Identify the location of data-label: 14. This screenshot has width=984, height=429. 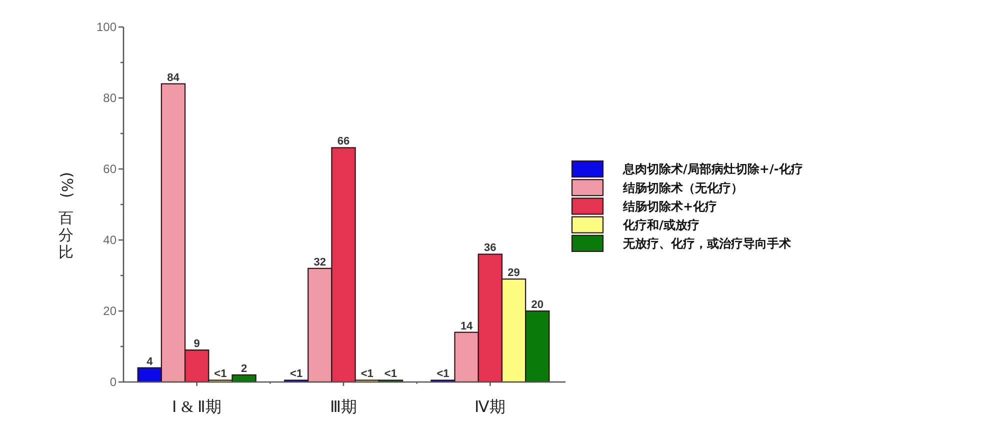
(467, 326).